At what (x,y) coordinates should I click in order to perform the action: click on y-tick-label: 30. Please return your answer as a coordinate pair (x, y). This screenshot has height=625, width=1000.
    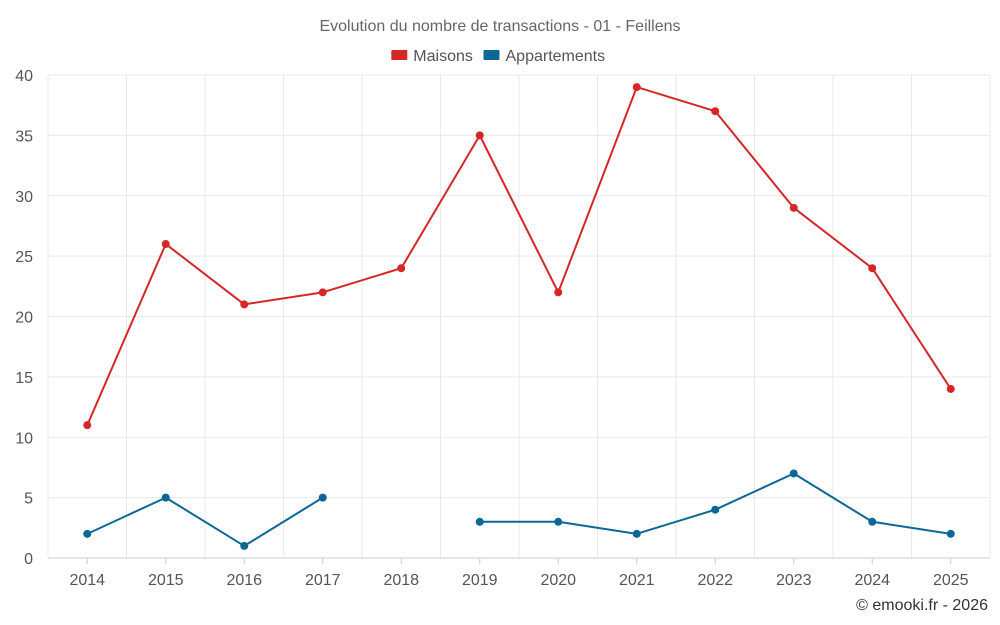
    Looking at the image, I should click on (24, 197).